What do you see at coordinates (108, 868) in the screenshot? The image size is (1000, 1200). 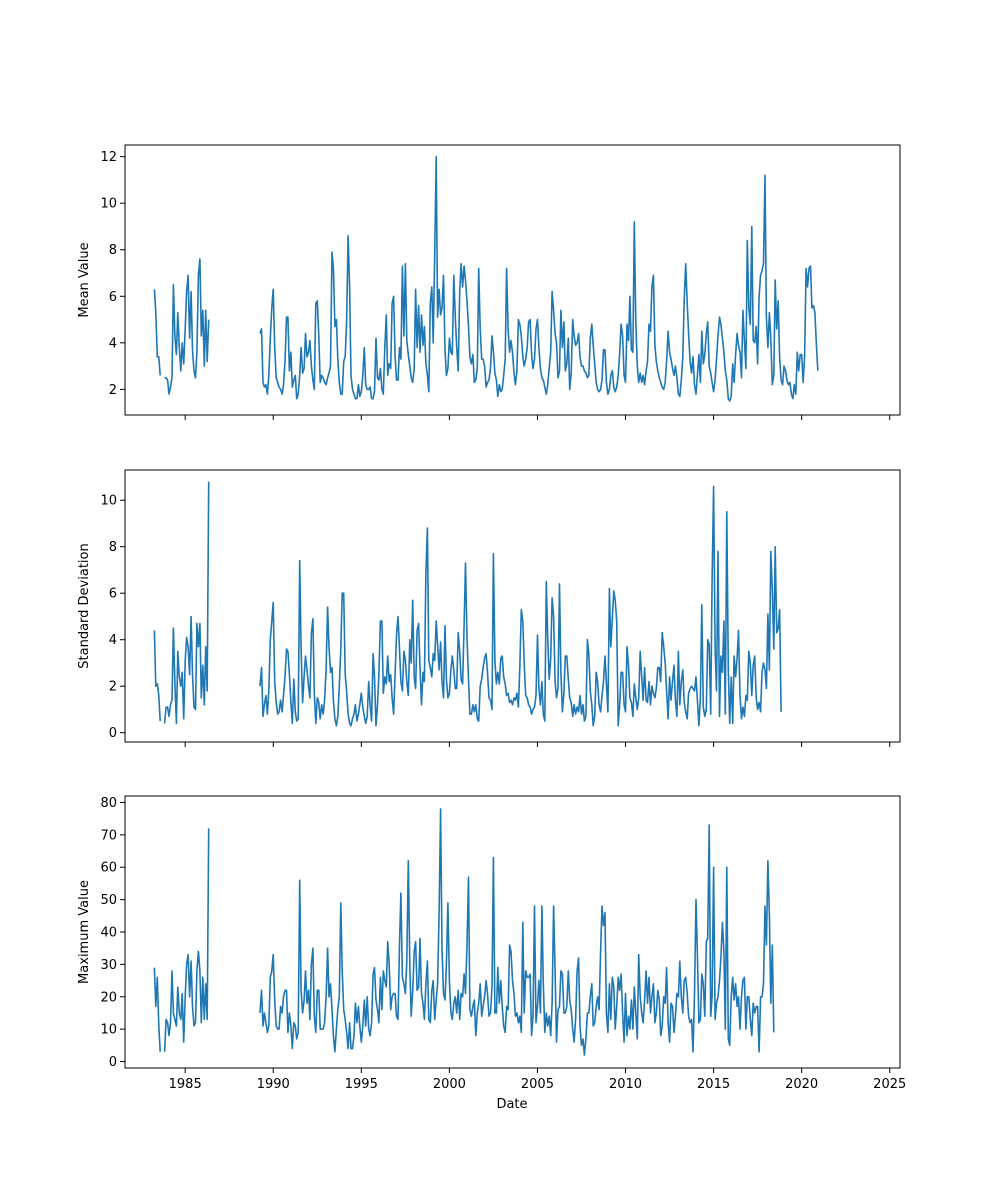 I see `ytick-label: 60` at bounding box center [108, 868].